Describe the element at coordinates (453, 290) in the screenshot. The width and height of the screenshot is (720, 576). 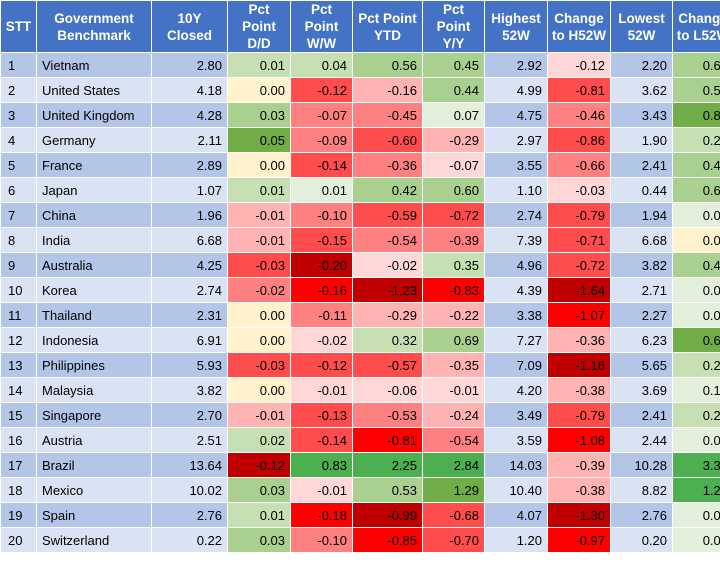
I see `cell-yy: -0.83` at that location.